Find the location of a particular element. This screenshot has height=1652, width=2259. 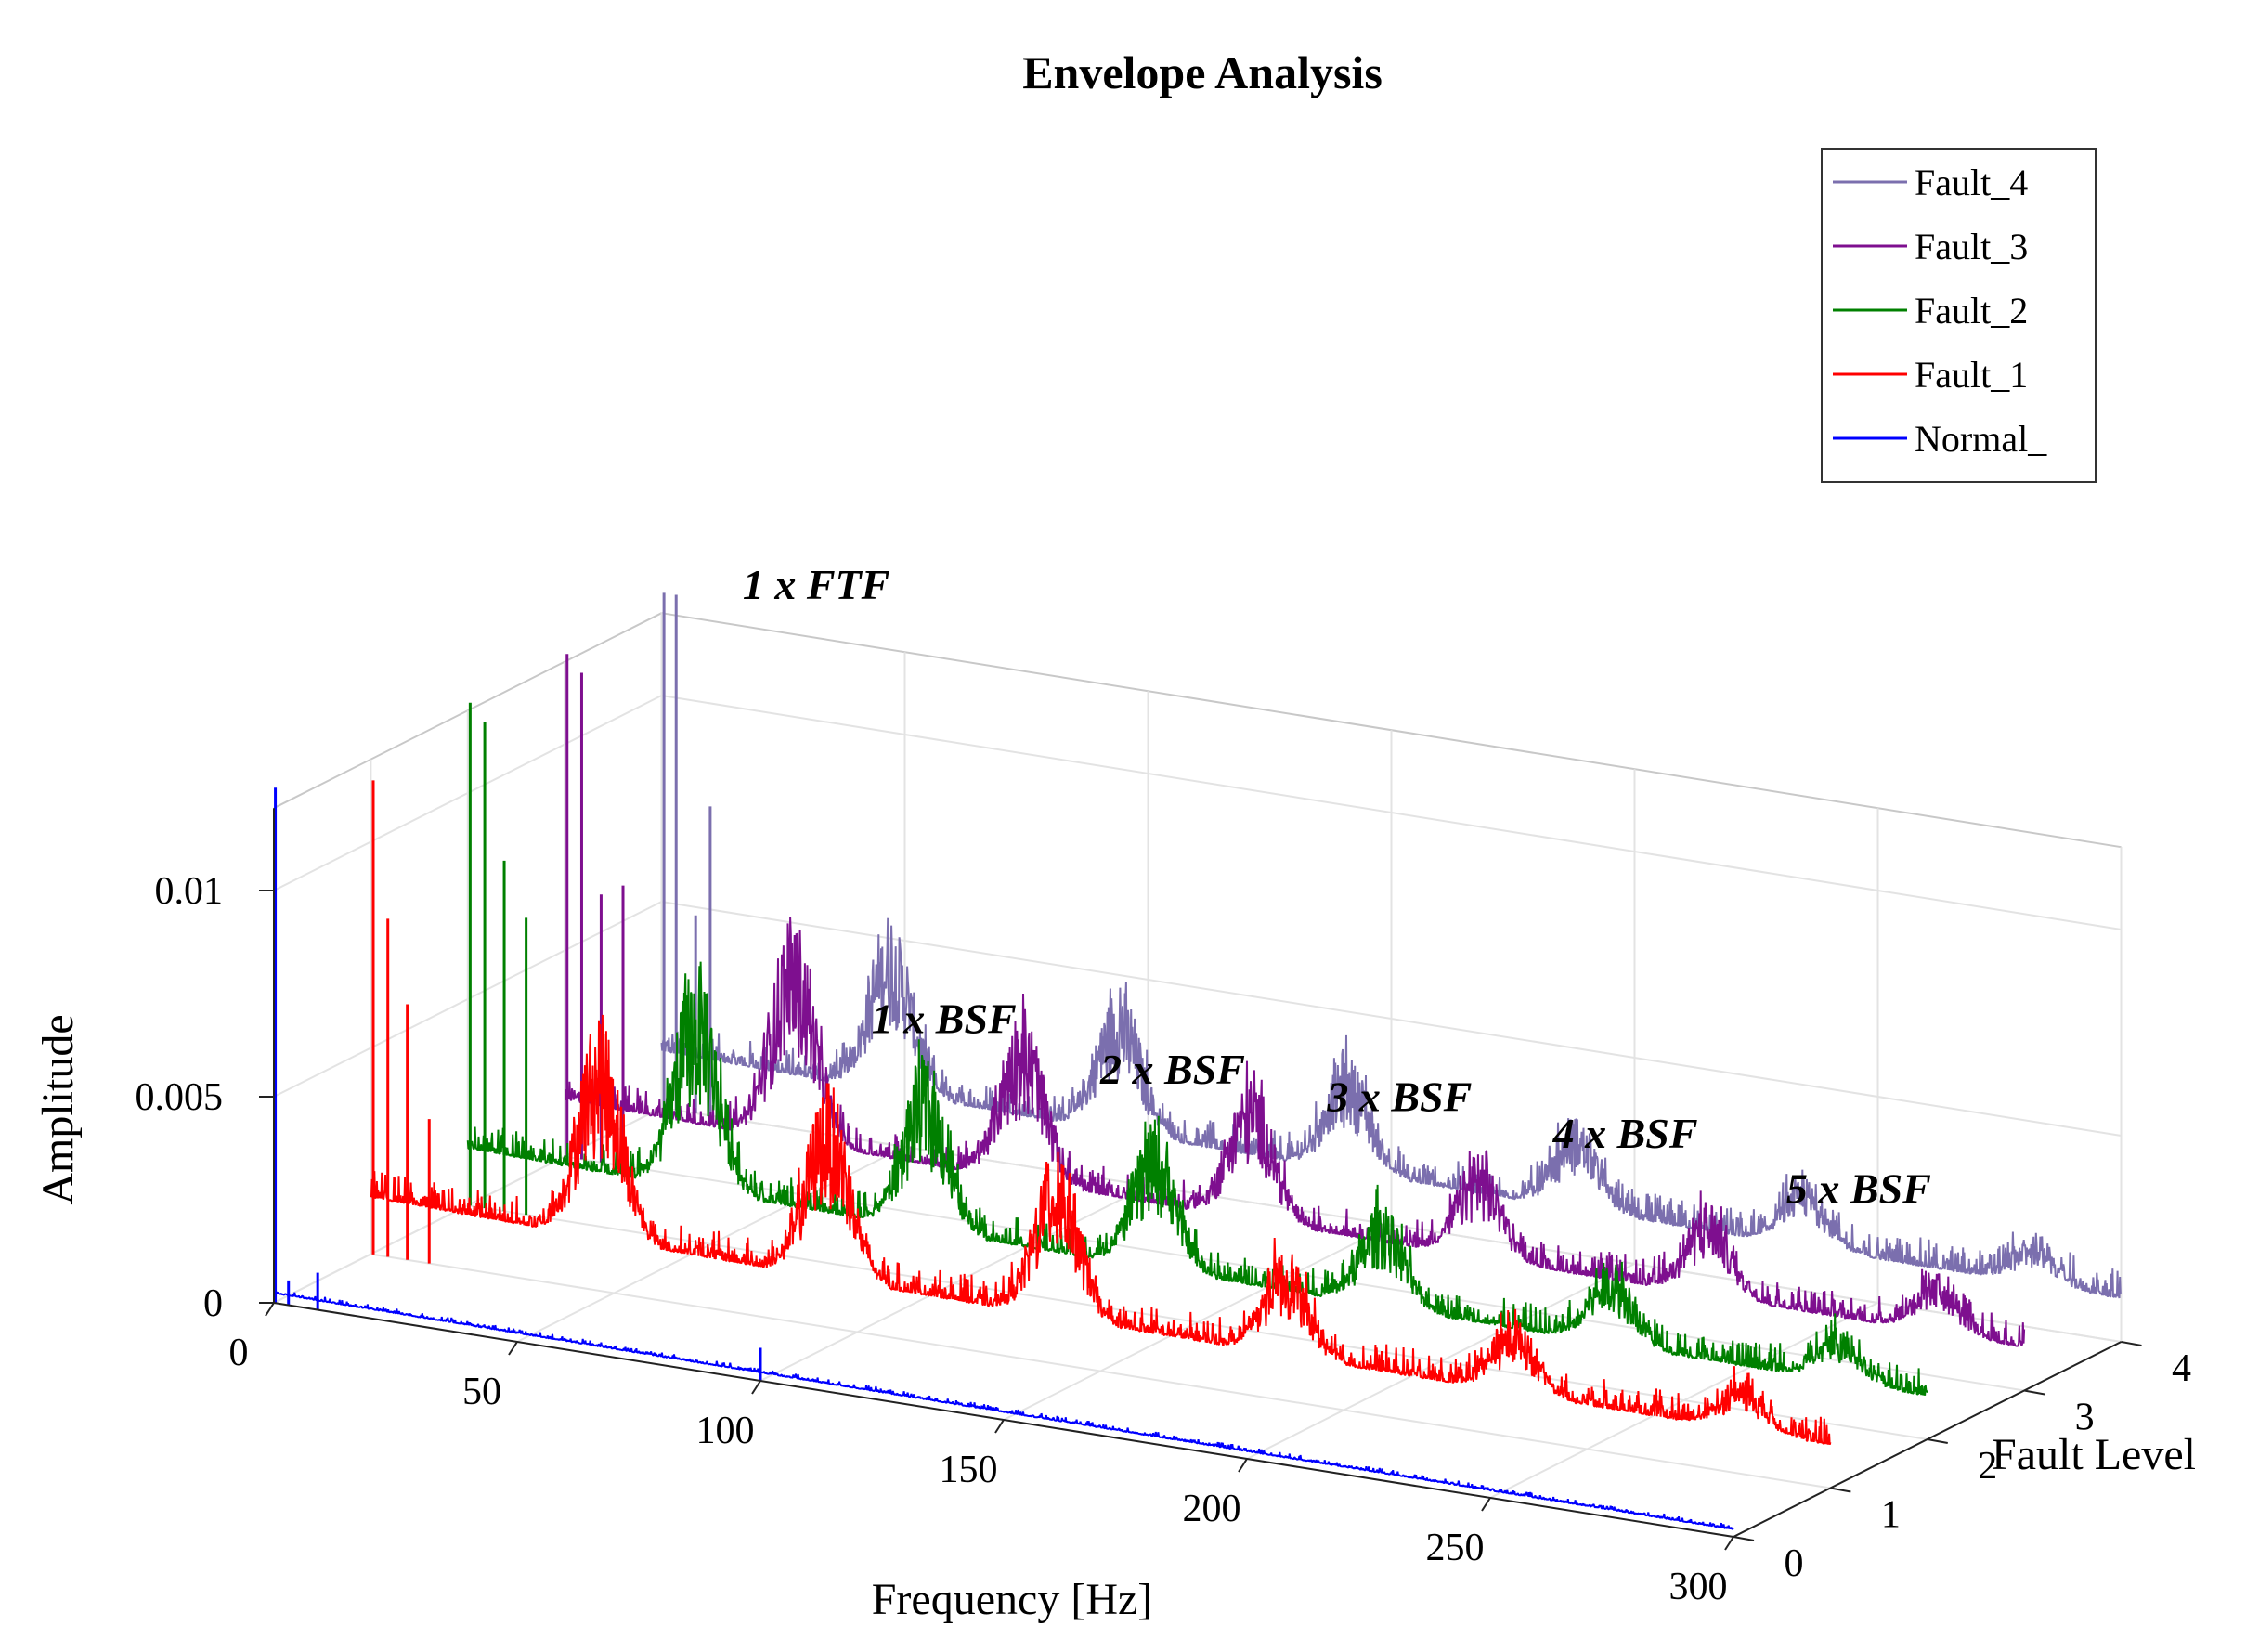

z-axis-label: Amplitude is located at coordinates (58, 1109).